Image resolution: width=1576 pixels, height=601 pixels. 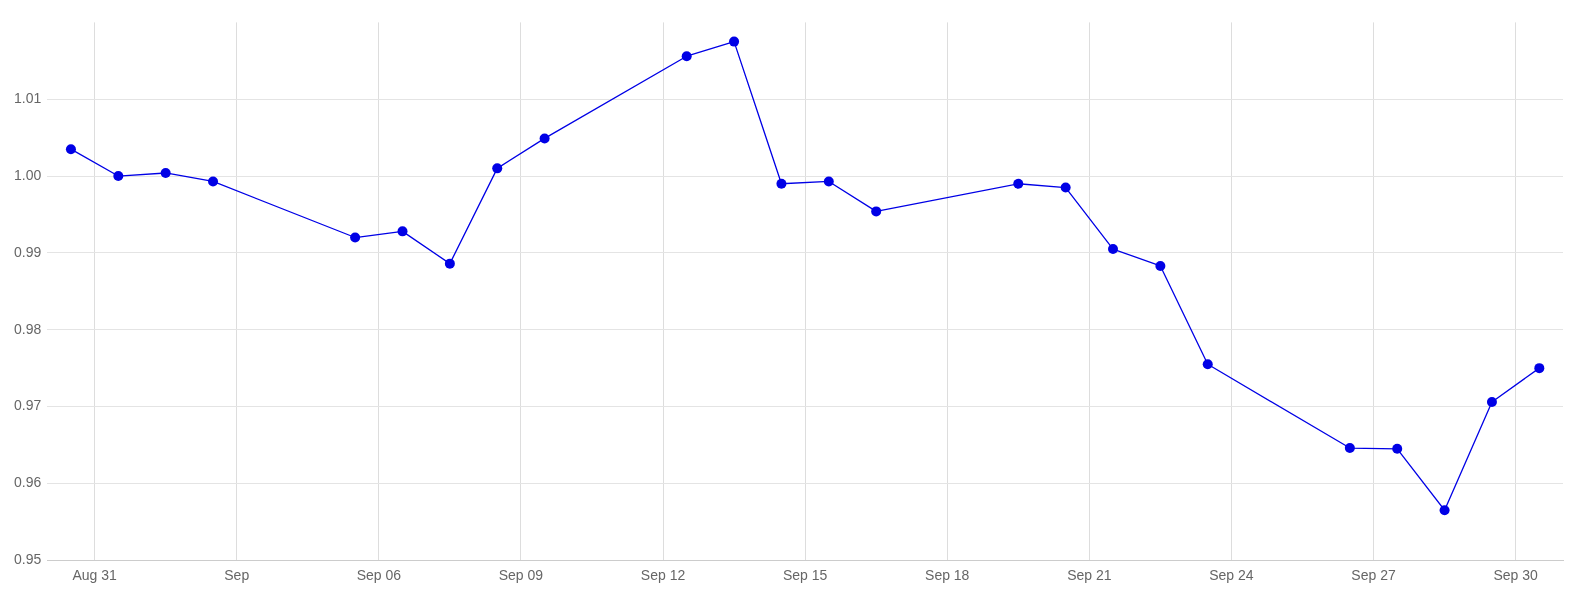 I want to click on x-tick-label: Sep 06, so click(x=379, y=575).